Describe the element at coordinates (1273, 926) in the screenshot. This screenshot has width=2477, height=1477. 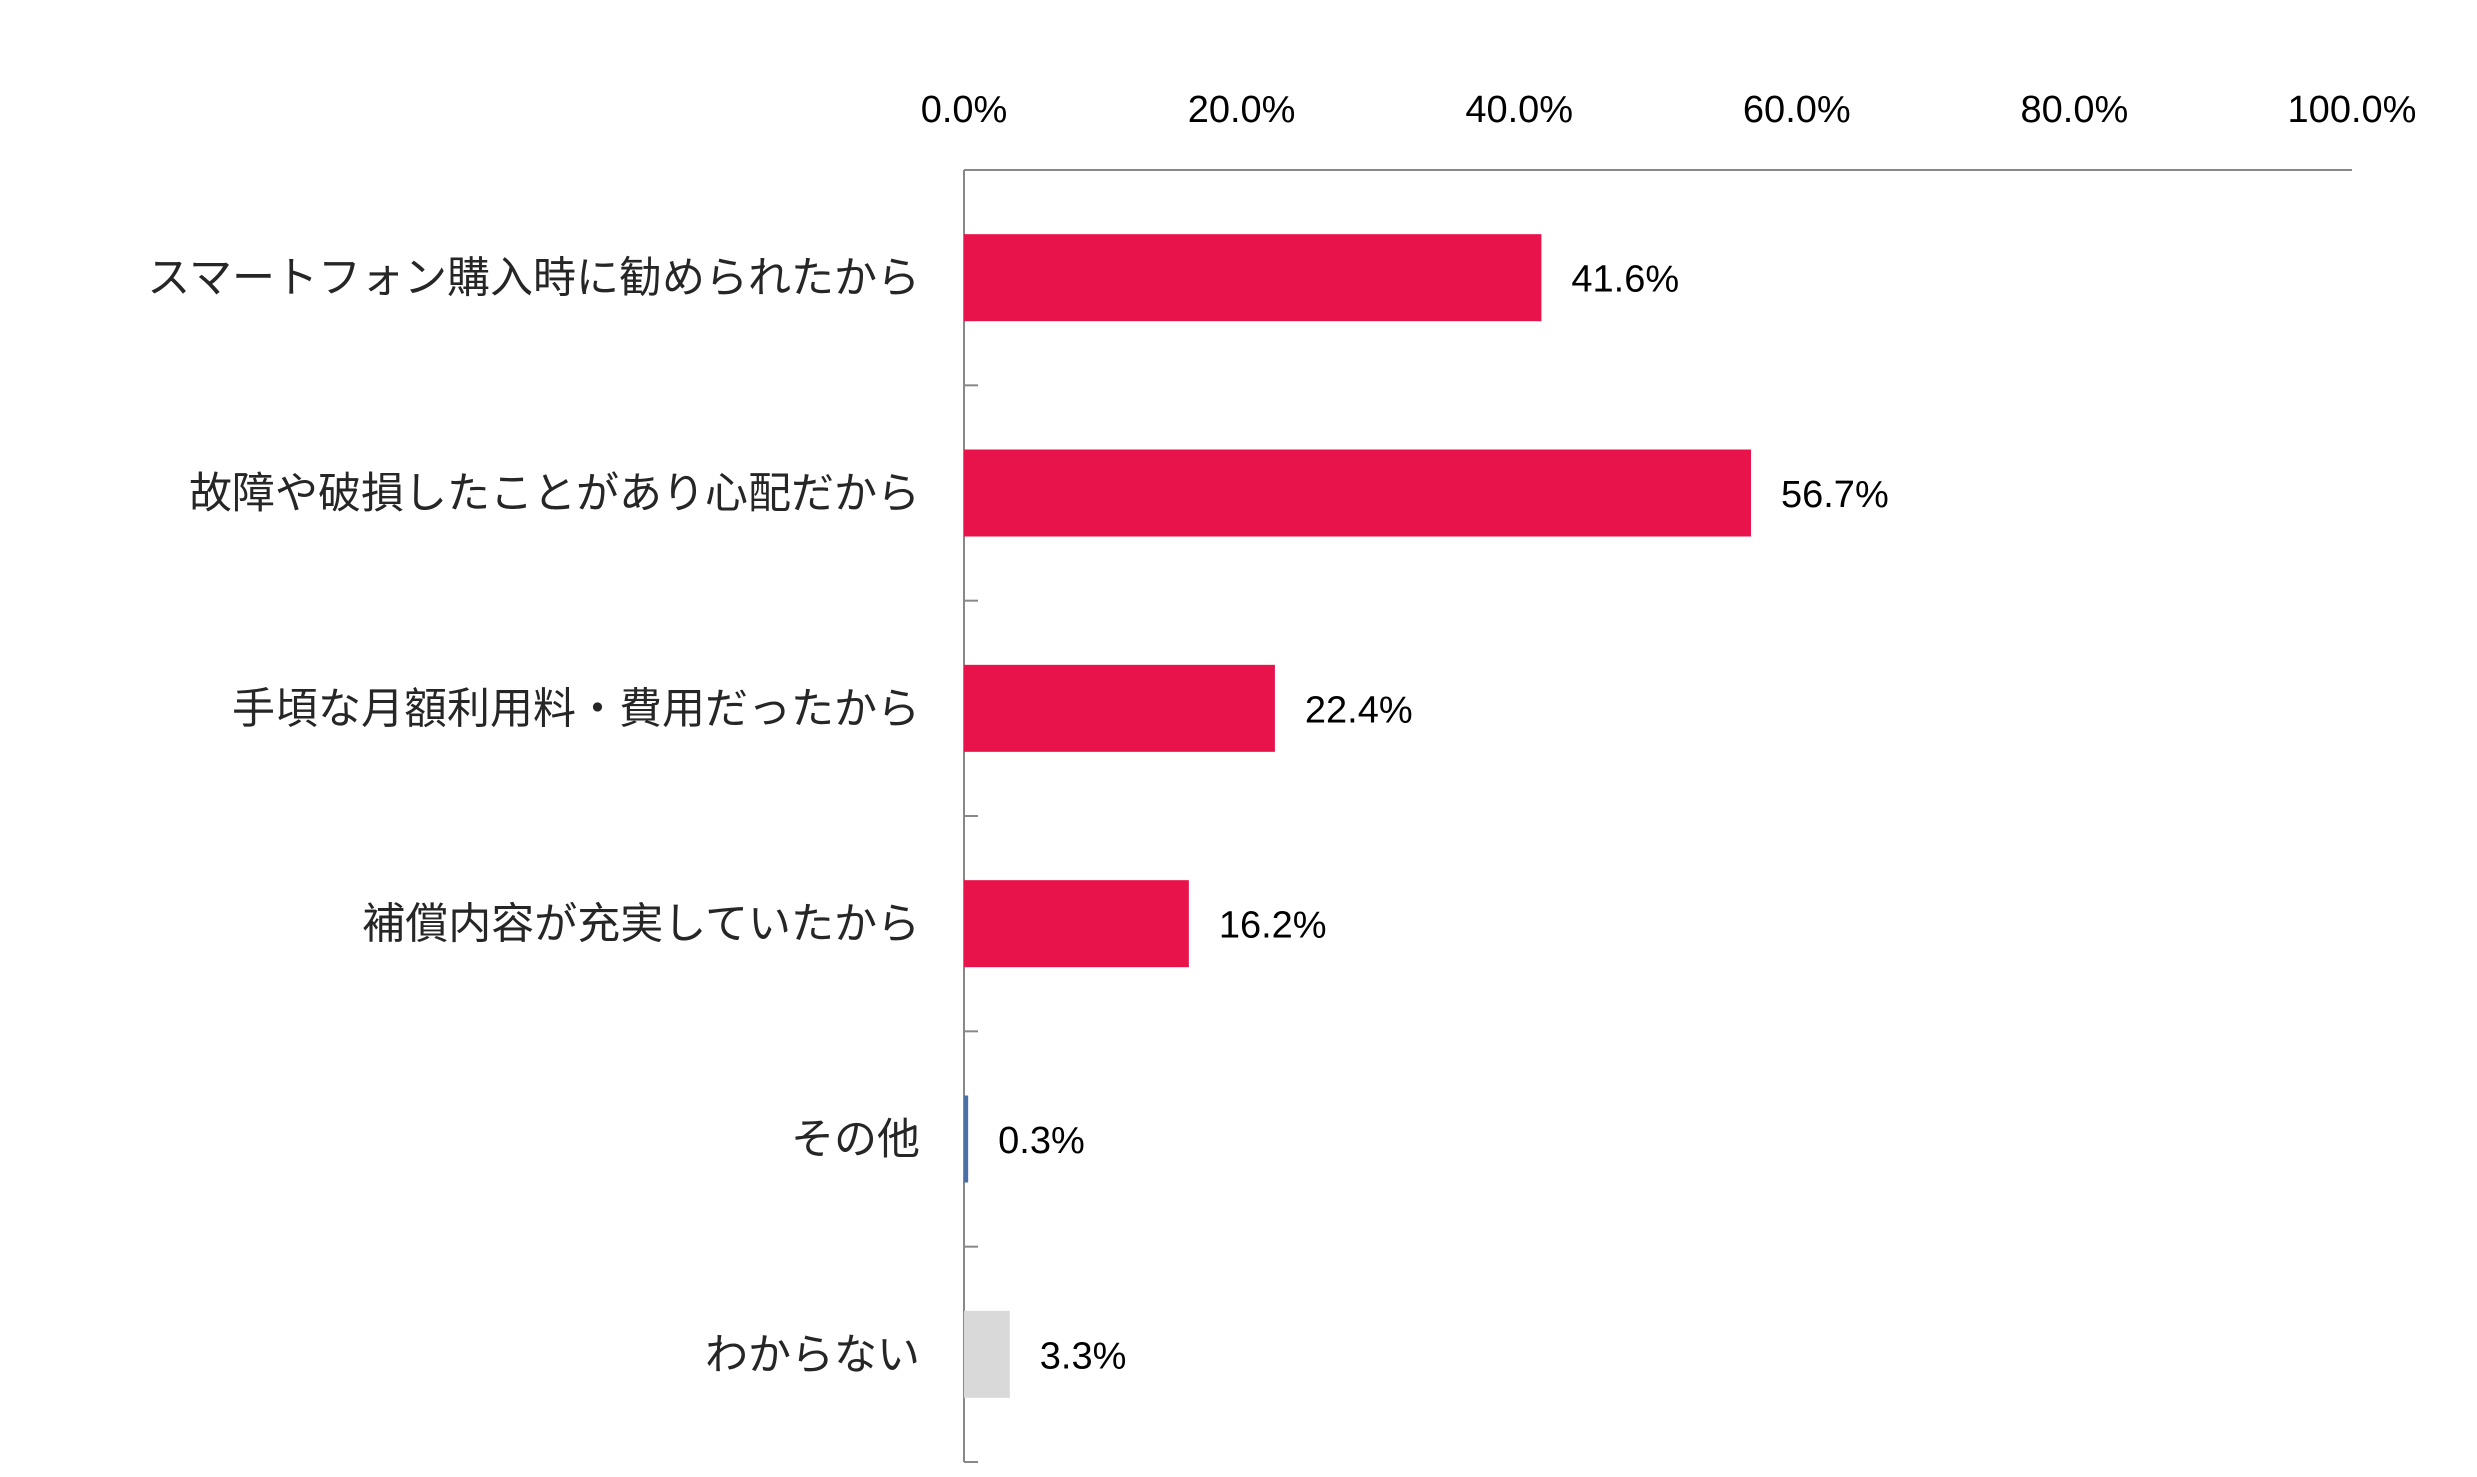
I see `data-label: 16.2%` at that location.